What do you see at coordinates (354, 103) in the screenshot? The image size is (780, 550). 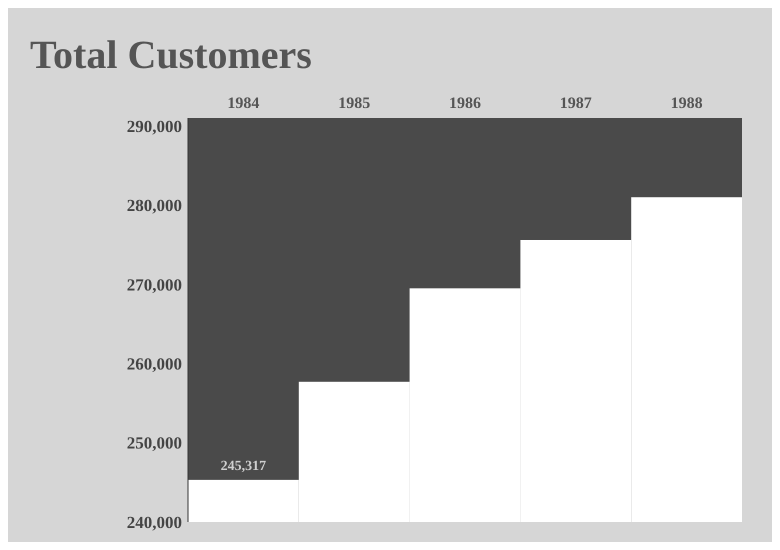 I see `x-tick-label: 1985` at bounding box center [354, 103].